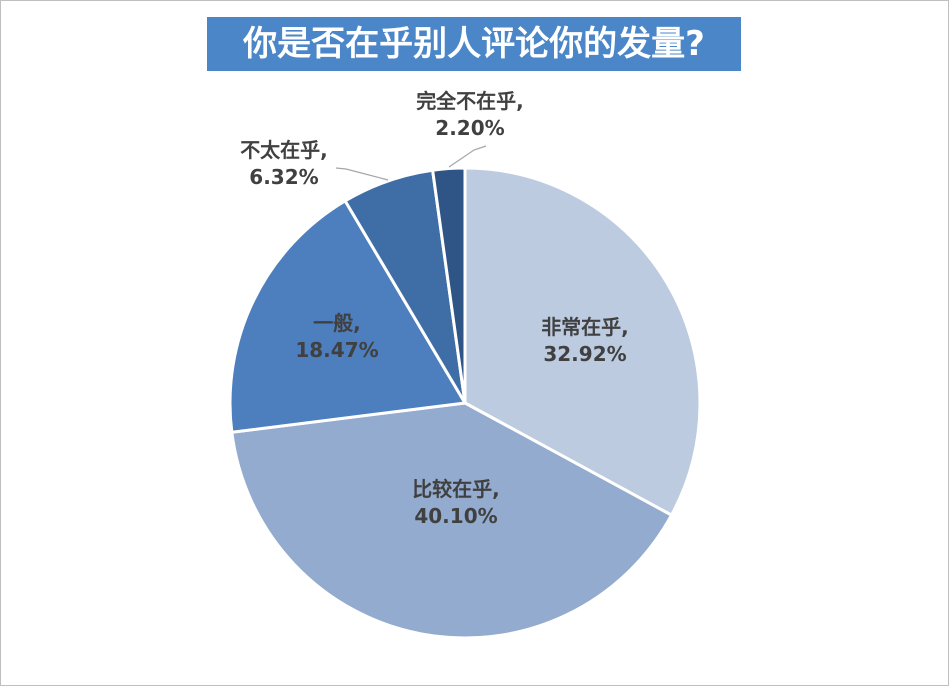  What do you see at coordinates (336, 350) in the screenshot?
I see `slice-value-3: 18.47%` at bounding box center [336, 350].